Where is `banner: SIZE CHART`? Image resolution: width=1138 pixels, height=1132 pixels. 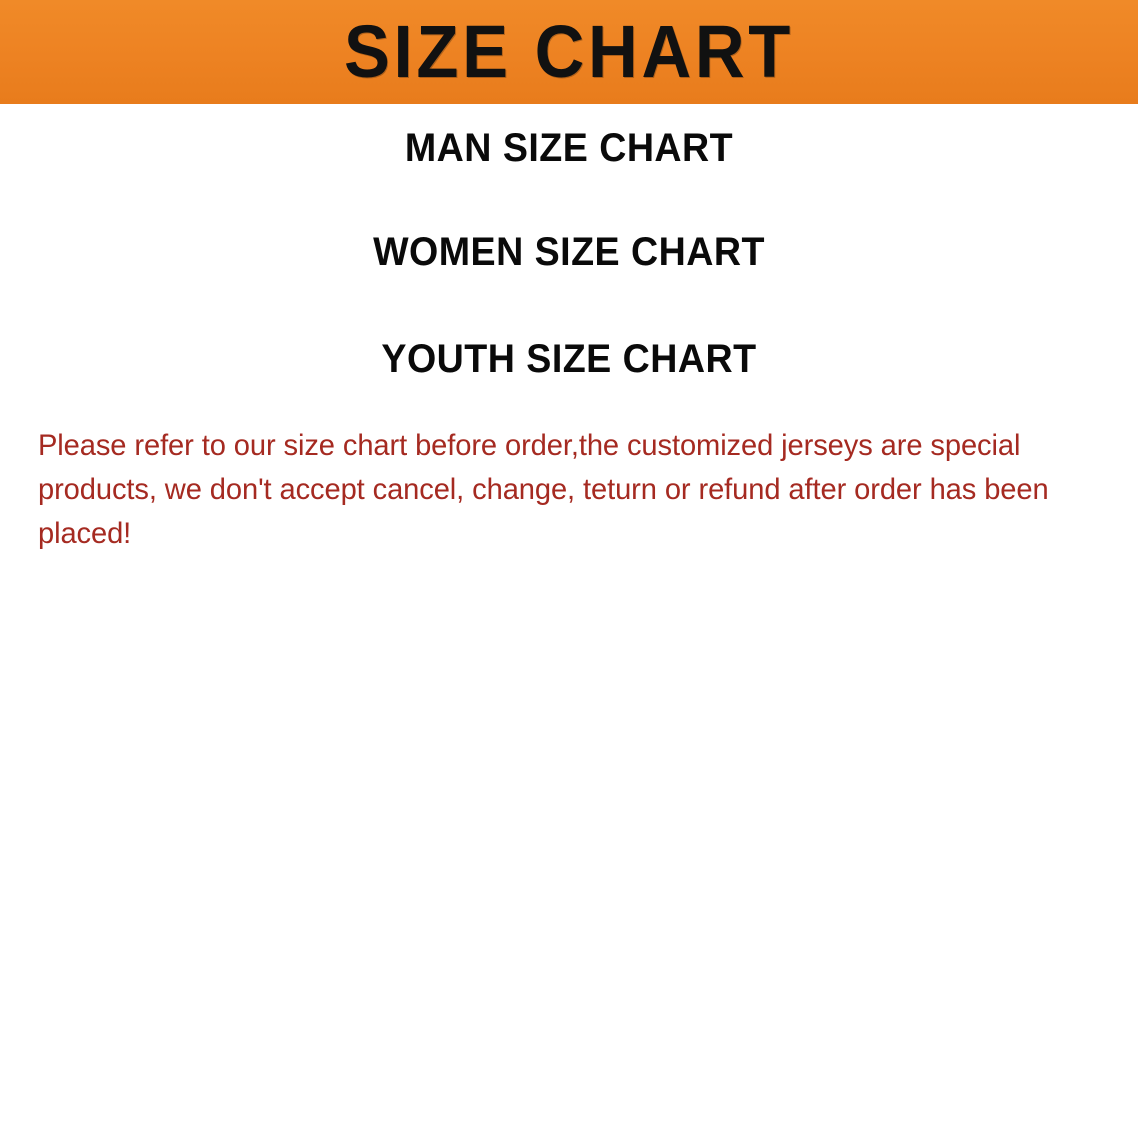 banner: SIZE CHART is located at coordinates (569, 52).